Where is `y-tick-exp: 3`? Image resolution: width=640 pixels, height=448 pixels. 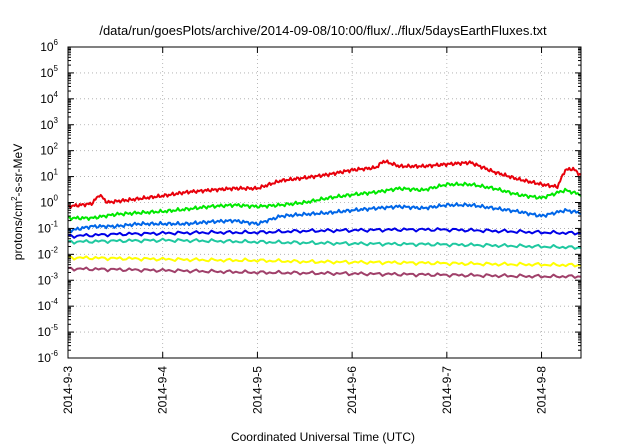
y-tick-exp: 3 is located at coordinates (56, 120).